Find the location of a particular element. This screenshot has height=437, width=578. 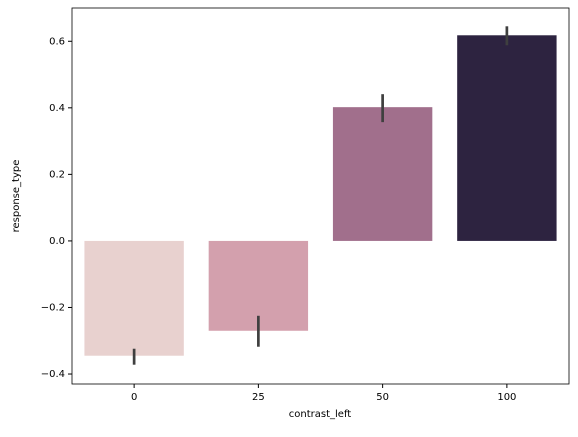

y-tick-label: 0.4 is located at coordinates (57, 108).